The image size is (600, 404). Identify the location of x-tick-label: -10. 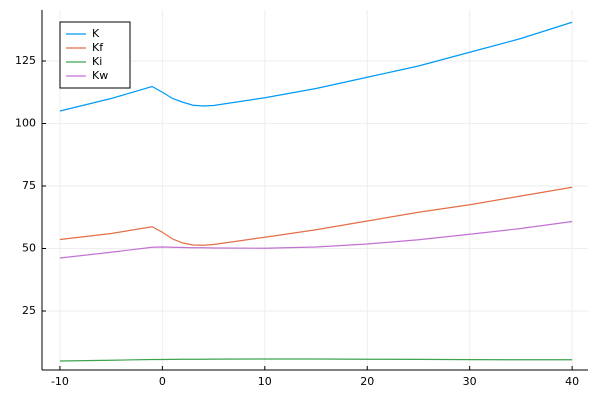
(60, 381).